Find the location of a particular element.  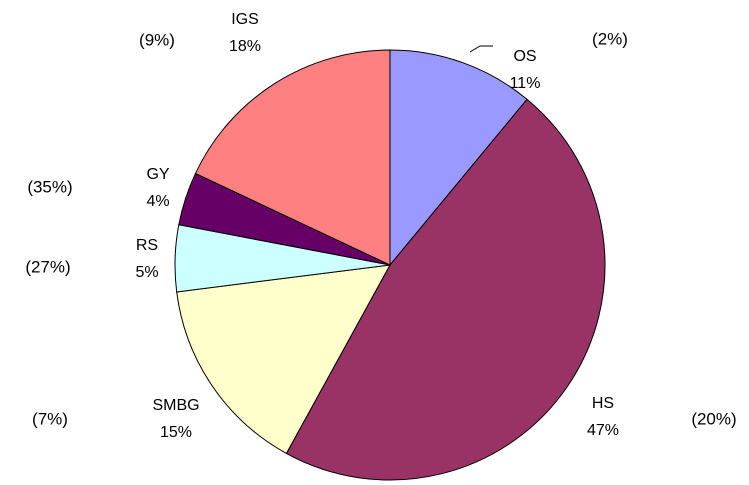

annotation: (7%) is located at coordinates (50, 418).